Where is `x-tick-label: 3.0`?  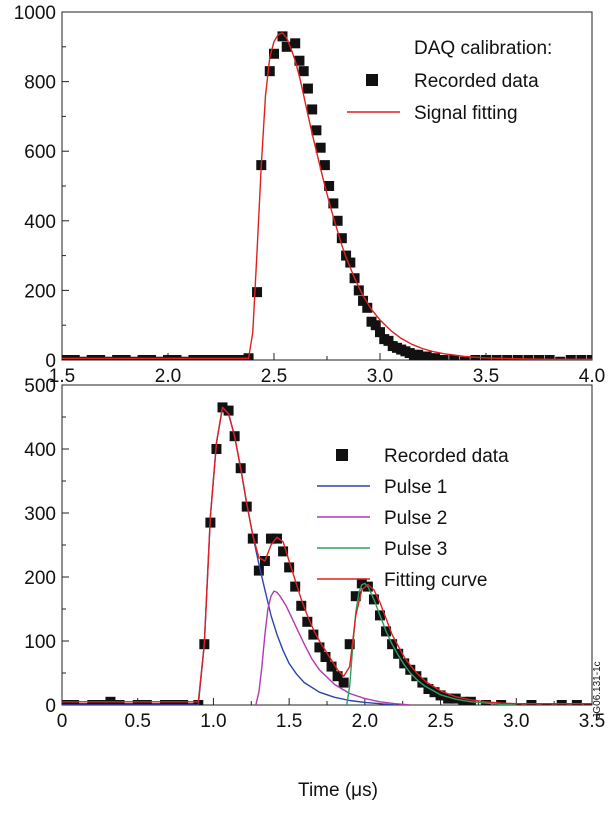 x-tick-label: 3.0 is located at coordinates (380, 376).